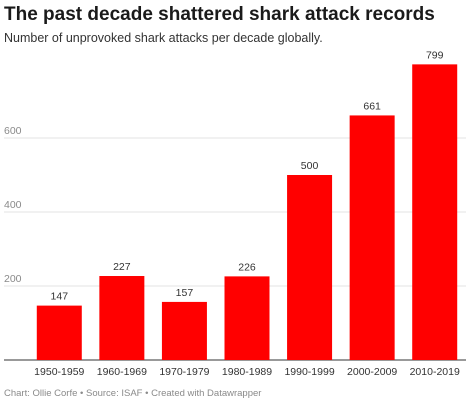 The image size is (474, 409). I want to click on category-label: 1980-1989, so click(247, 372).